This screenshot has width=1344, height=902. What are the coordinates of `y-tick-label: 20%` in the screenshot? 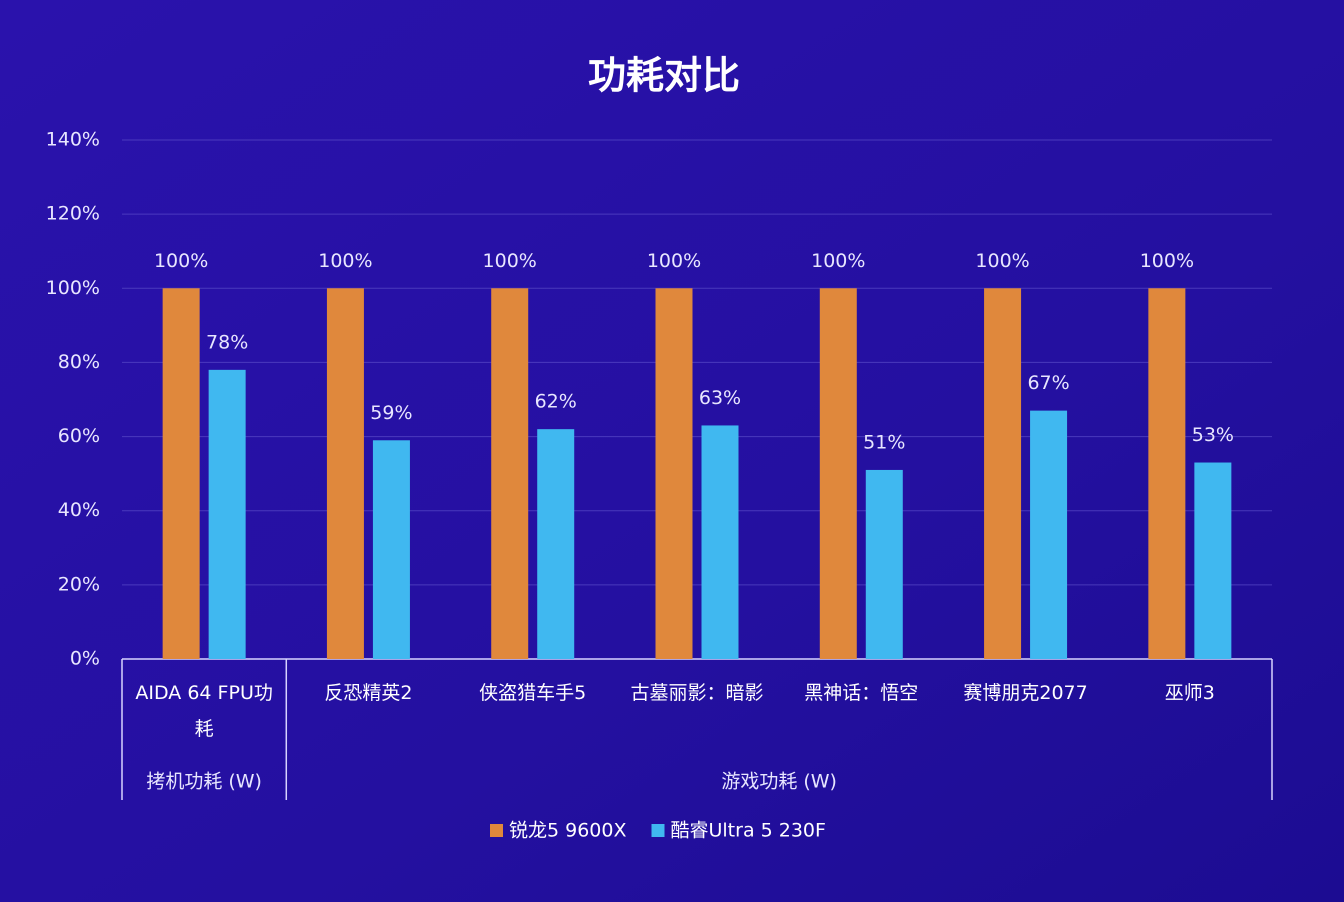 It's located at (79, 584).